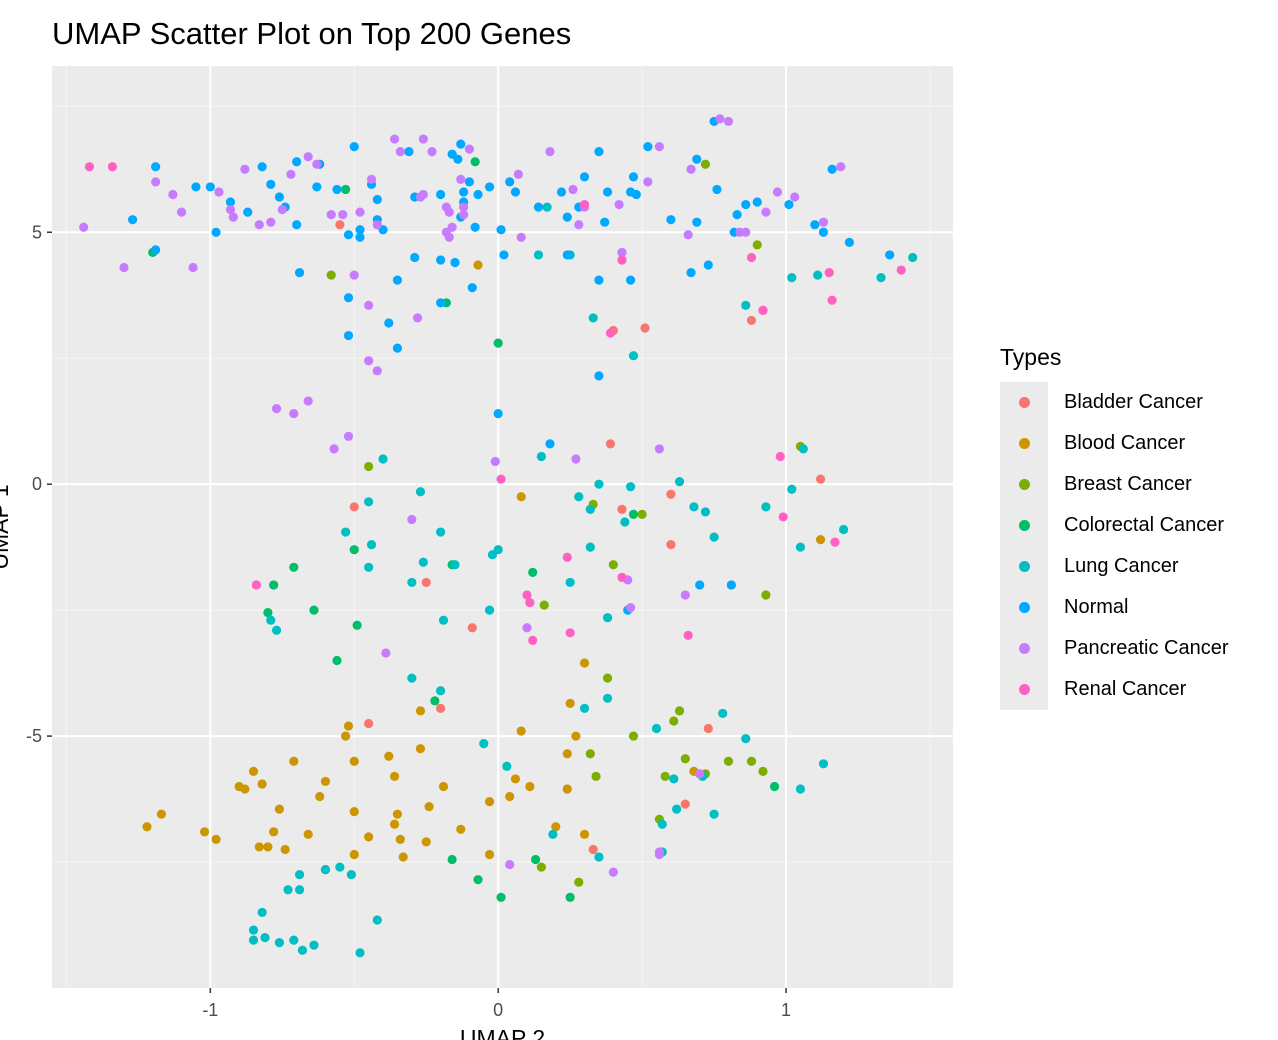 This screenshot has width=1278, height=1040. What do you see at coordinates (1096, 607) in the screenshot?
I see `legend-label: Normal` at bounding box center [1096, 607].